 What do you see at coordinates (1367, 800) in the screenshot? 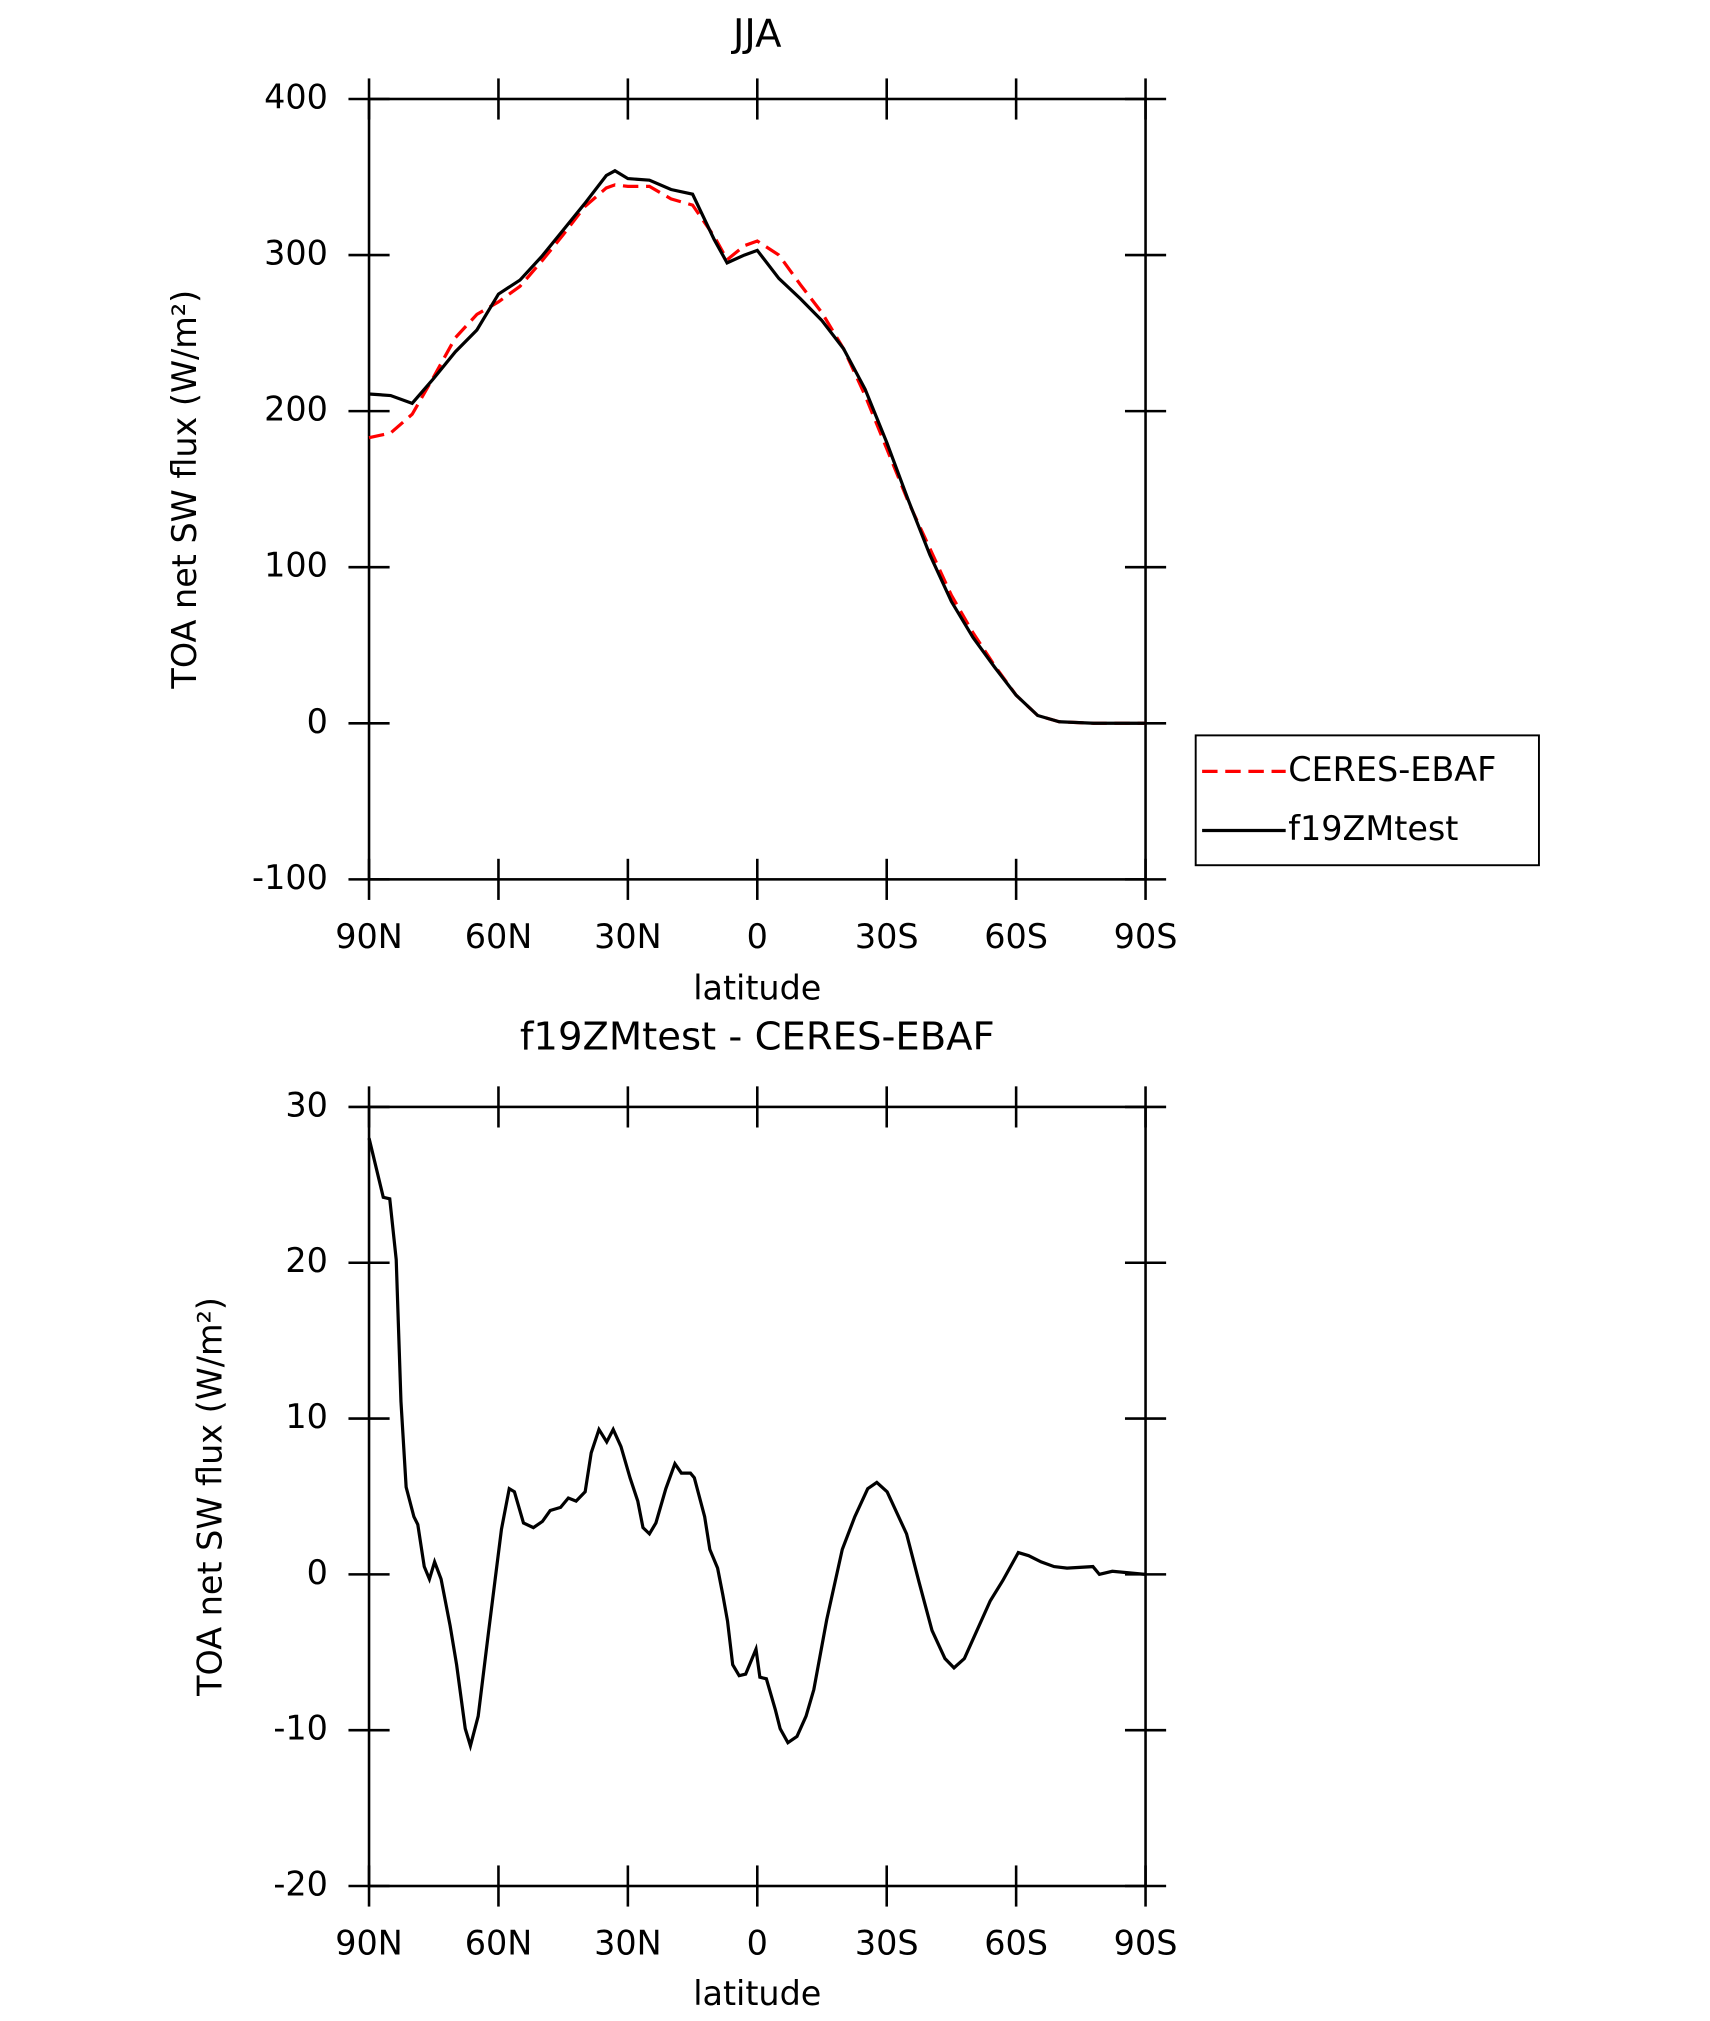
I see `legend-box` at bounding box center [1367, 800].